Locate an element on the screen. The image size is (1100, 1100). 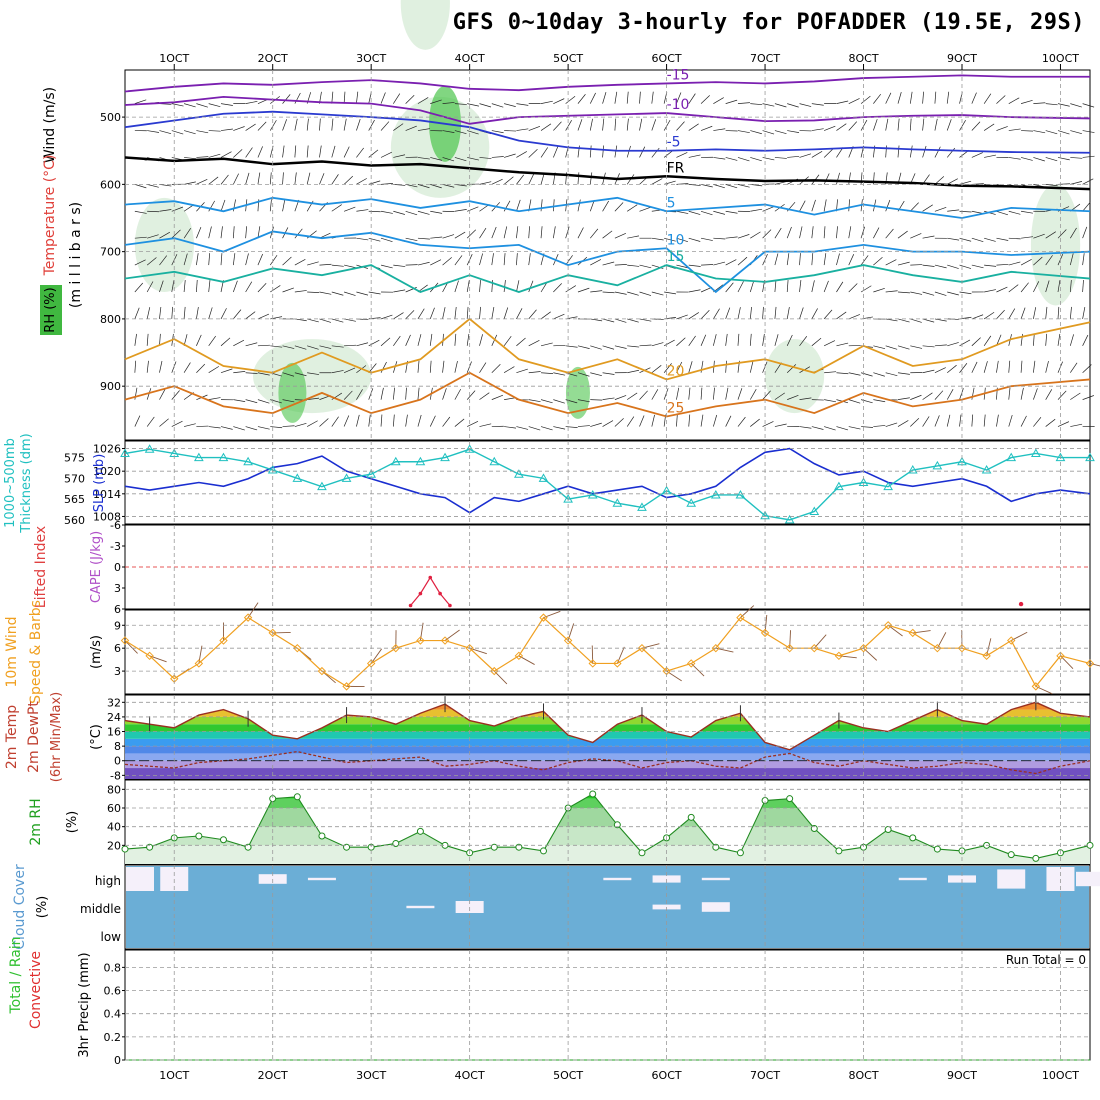
thickness-line is located at coordinates (607, 484).